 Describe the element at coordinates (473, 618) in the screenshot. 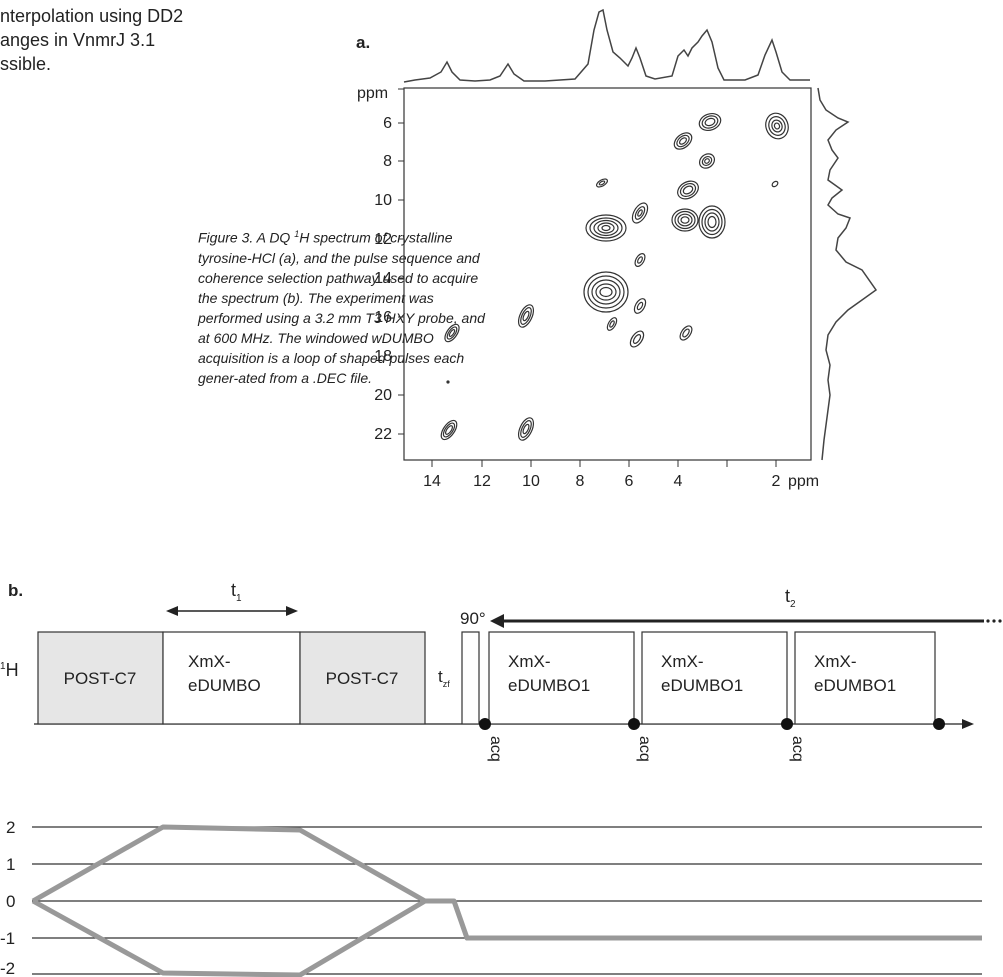

I see `pulse-90-label: 90°` at that location.